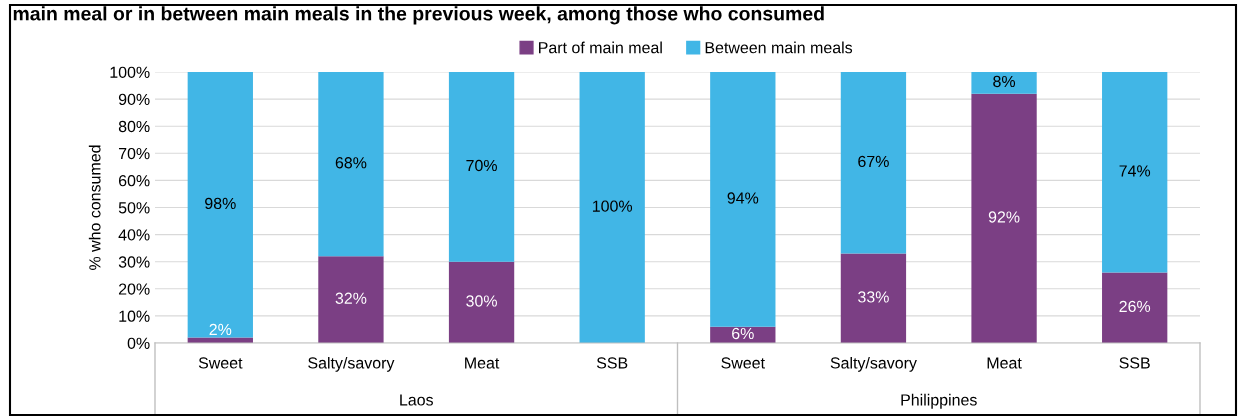 This screenshot has width=1248, height=417. Describe the element at coordinates (130, 72) in the screenshot. I see `y-tick-label: 100%` at that location.